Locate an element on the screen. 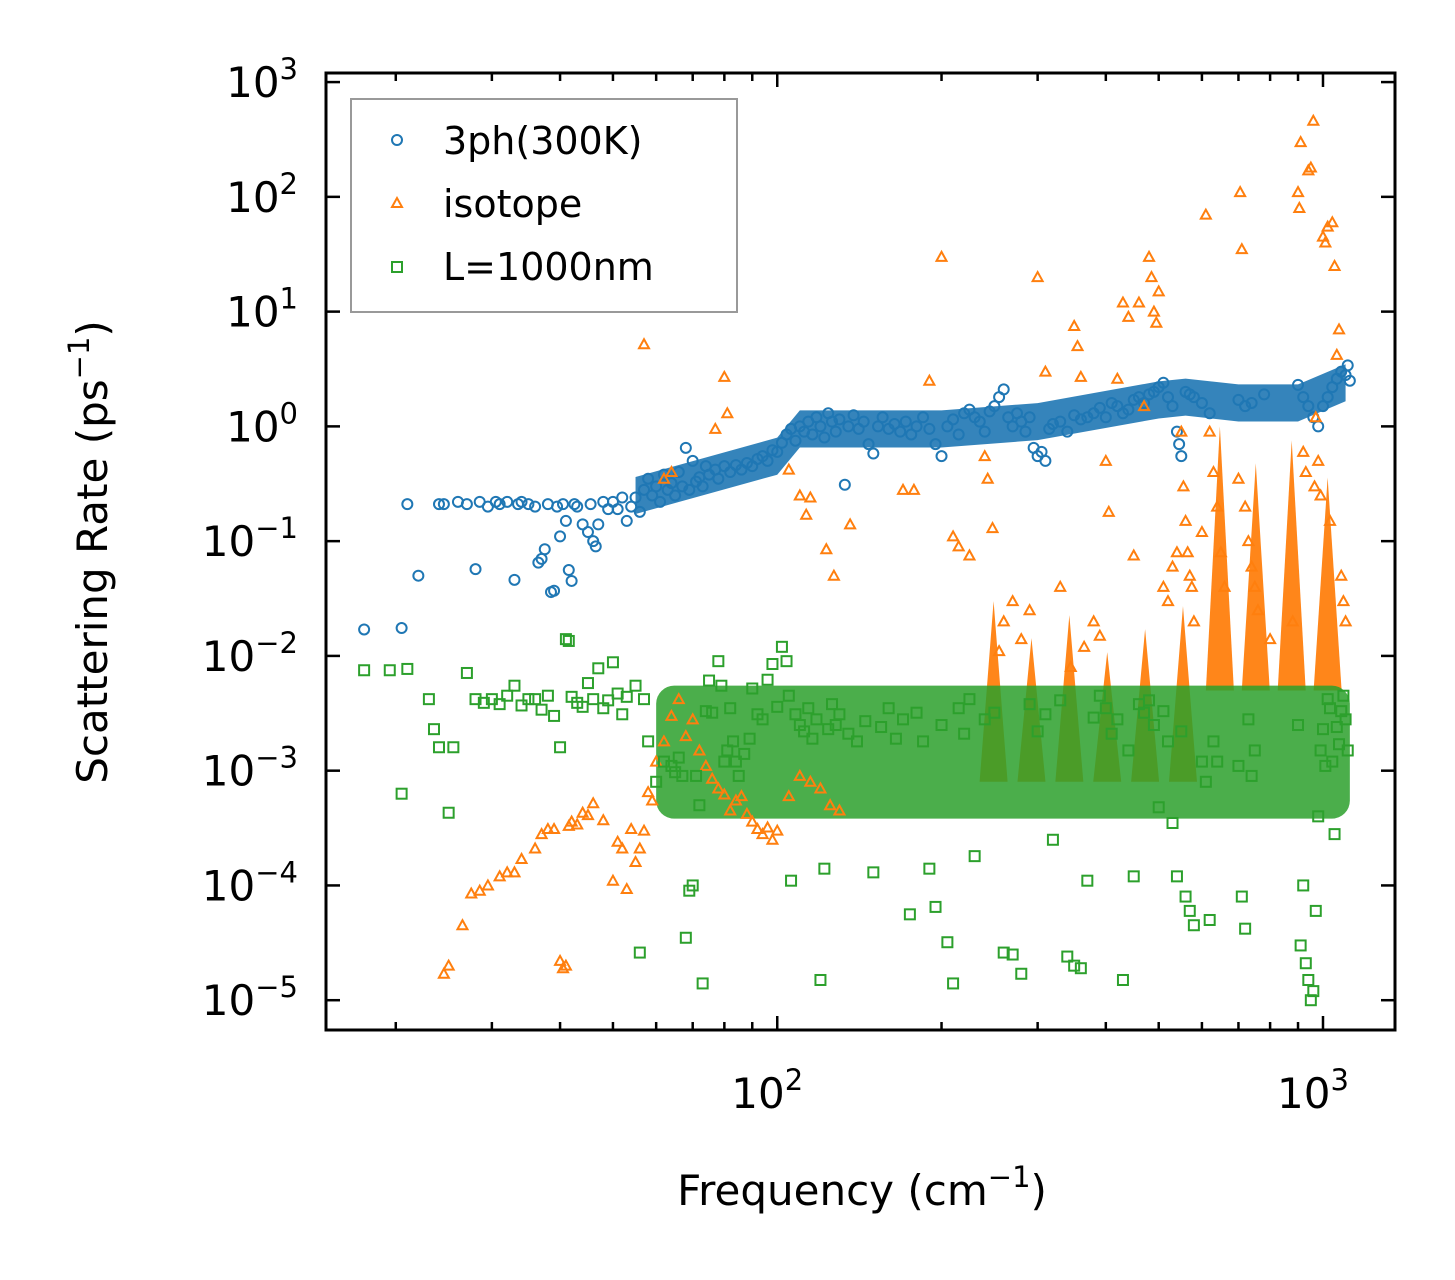 The image size is (1455, 1280). legend-item-3ph: 3ph(300K) is located at coordinates (516, 141).